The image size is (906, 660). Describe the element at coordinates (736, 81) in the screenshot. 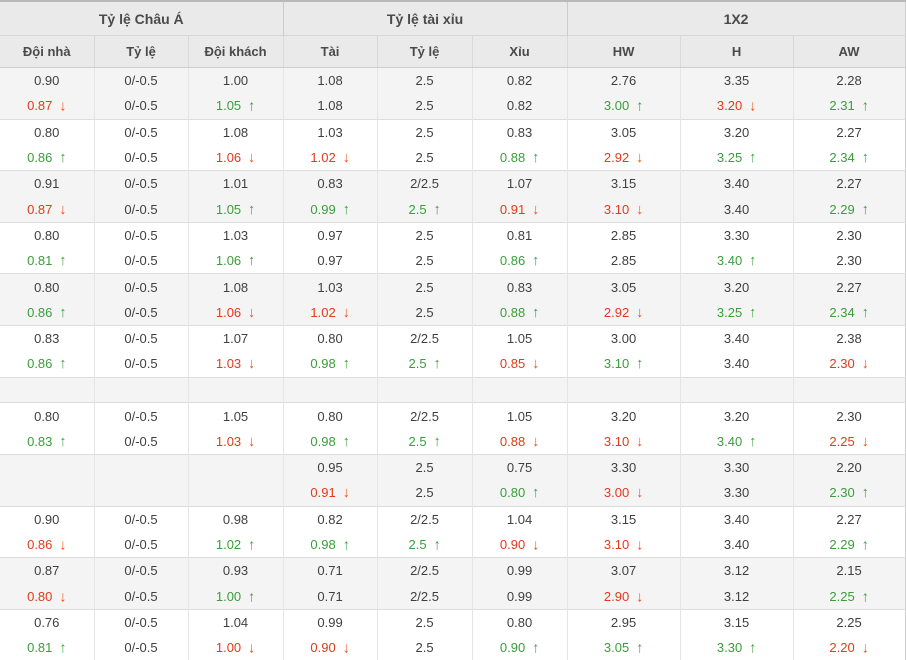

I see `odds-value: 3.35` at that location.